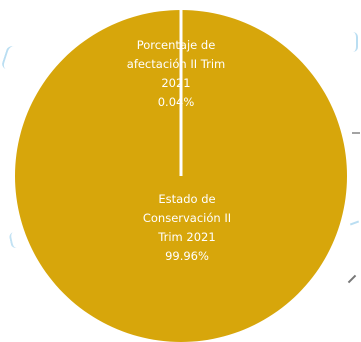 This screenshot has width=361, height=342. Describe the element at coordinates (176, 102) in the screenshot. I see `small-slice-value: 0.04%` at that location.